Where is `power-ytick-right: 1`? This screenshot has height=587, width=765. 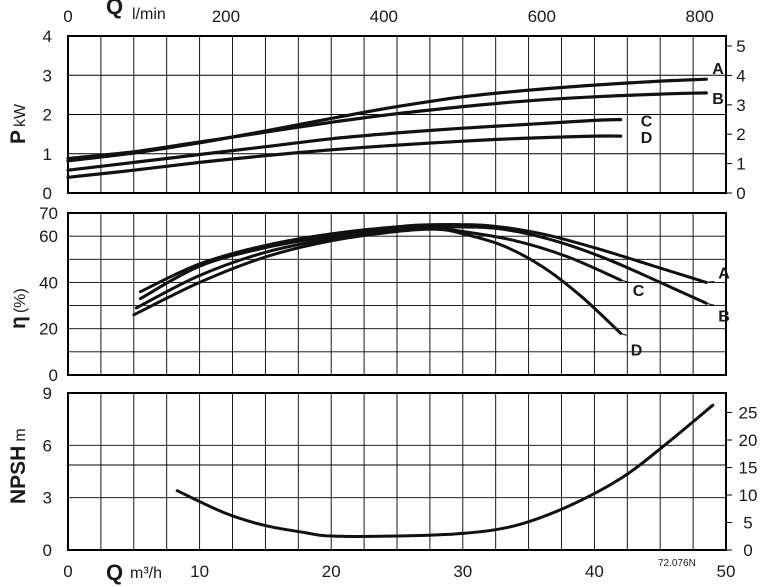 power-ytick-right: 1 is located at coordinates (740, 164).